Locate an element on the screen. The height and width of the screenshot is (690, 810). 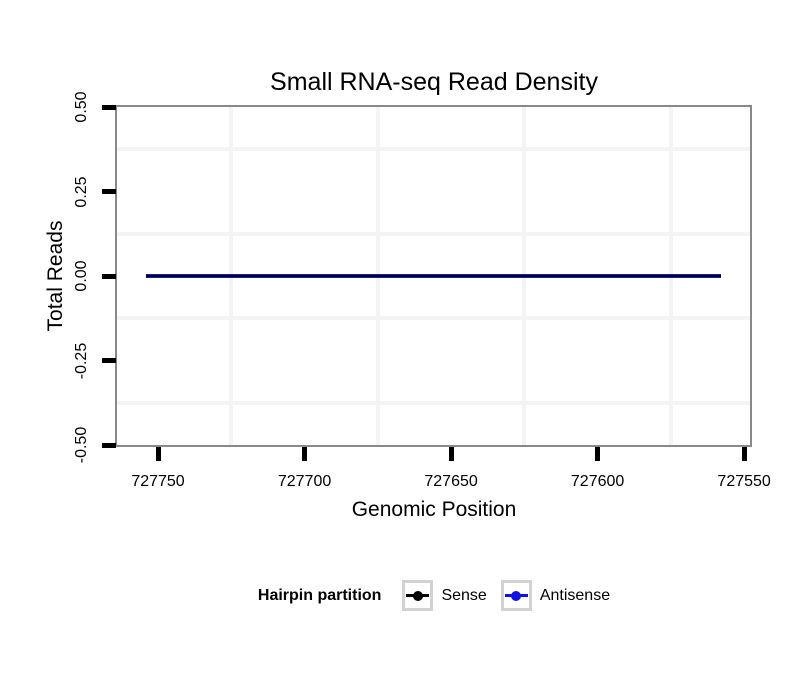
legend-label-antisense: Antisense is located at coordinates (575, 595).